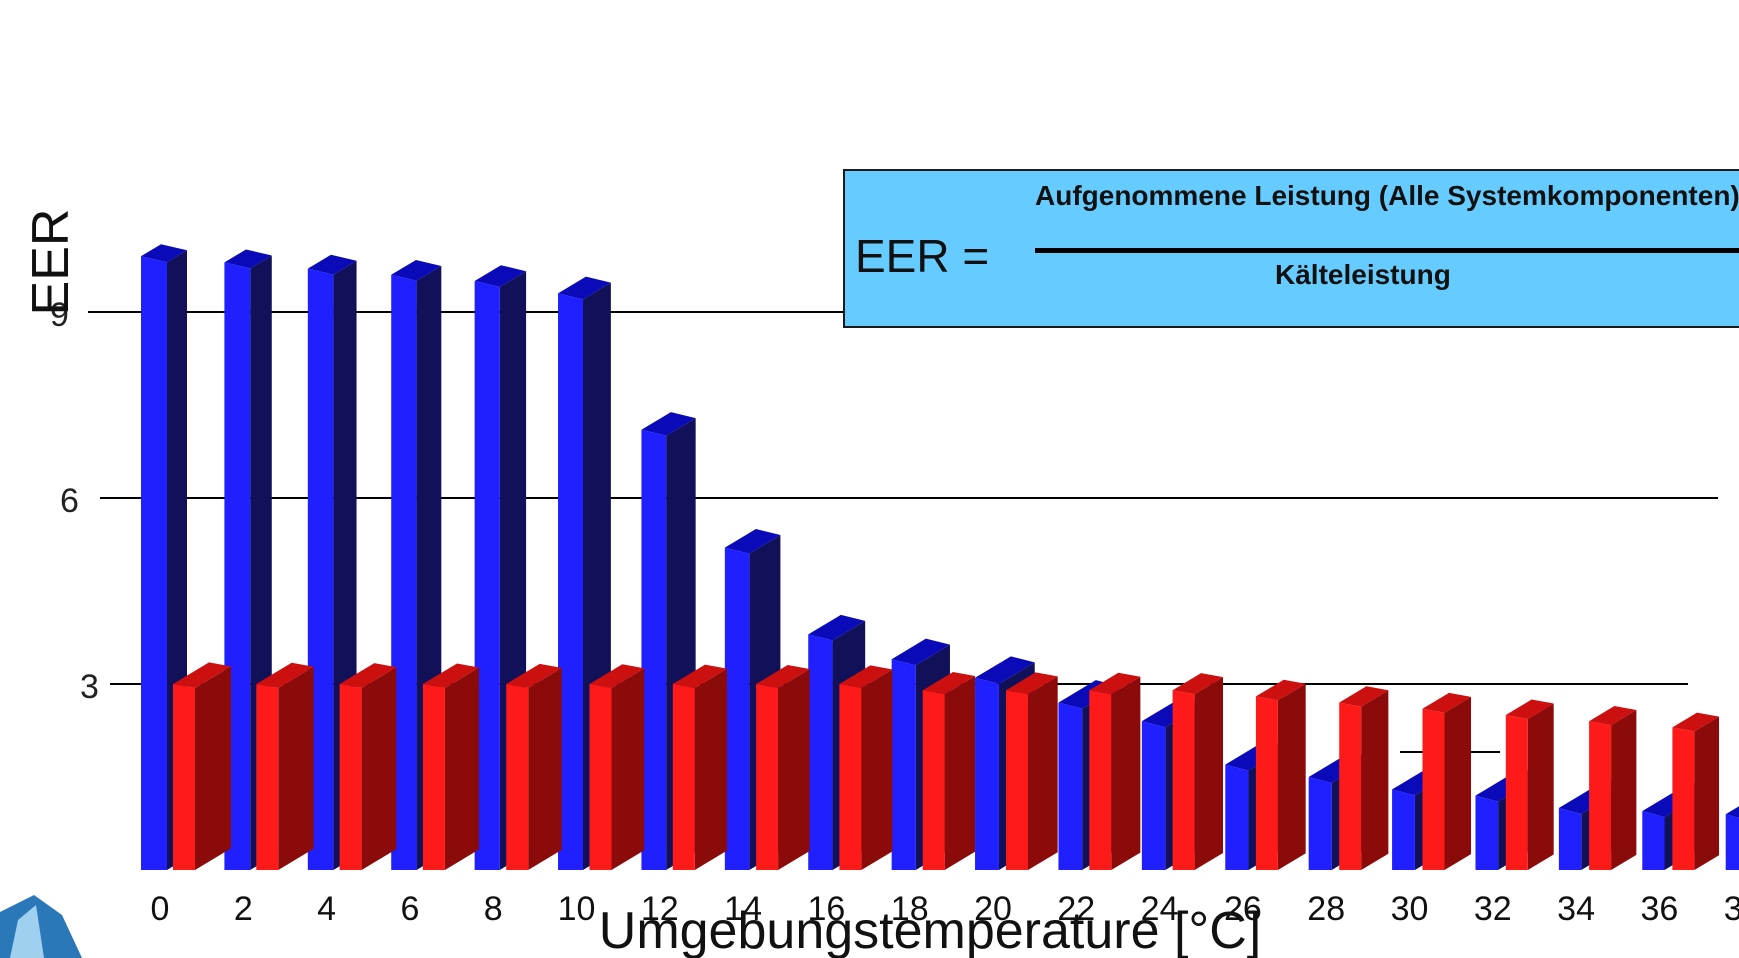 This screenshot has width=1739, height=958. Describe the element at coordinates (243, 909) in the screenshot. I see `x-tick-label: 2` at that location.